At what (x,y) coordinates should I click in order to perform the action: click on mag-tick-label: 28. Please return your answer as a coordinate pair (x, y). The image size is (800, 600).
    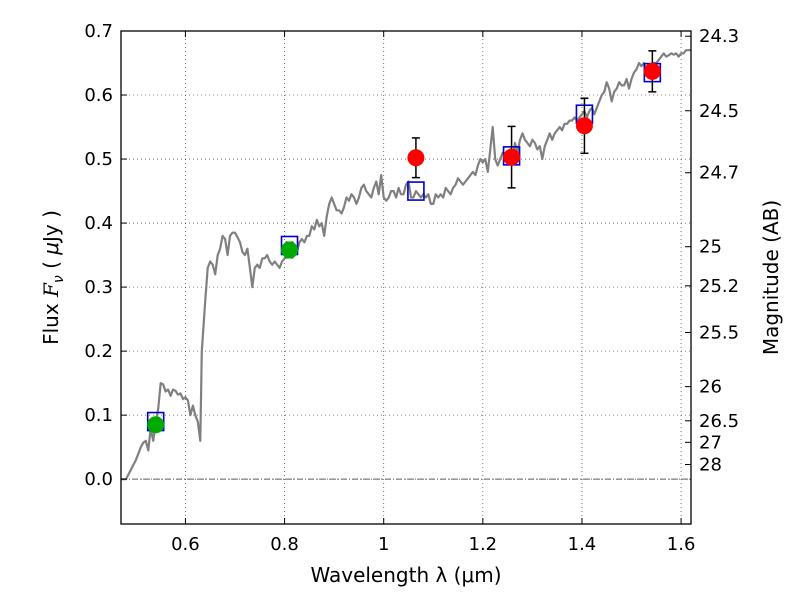
    Looking at the image, I should click on (710, 465).